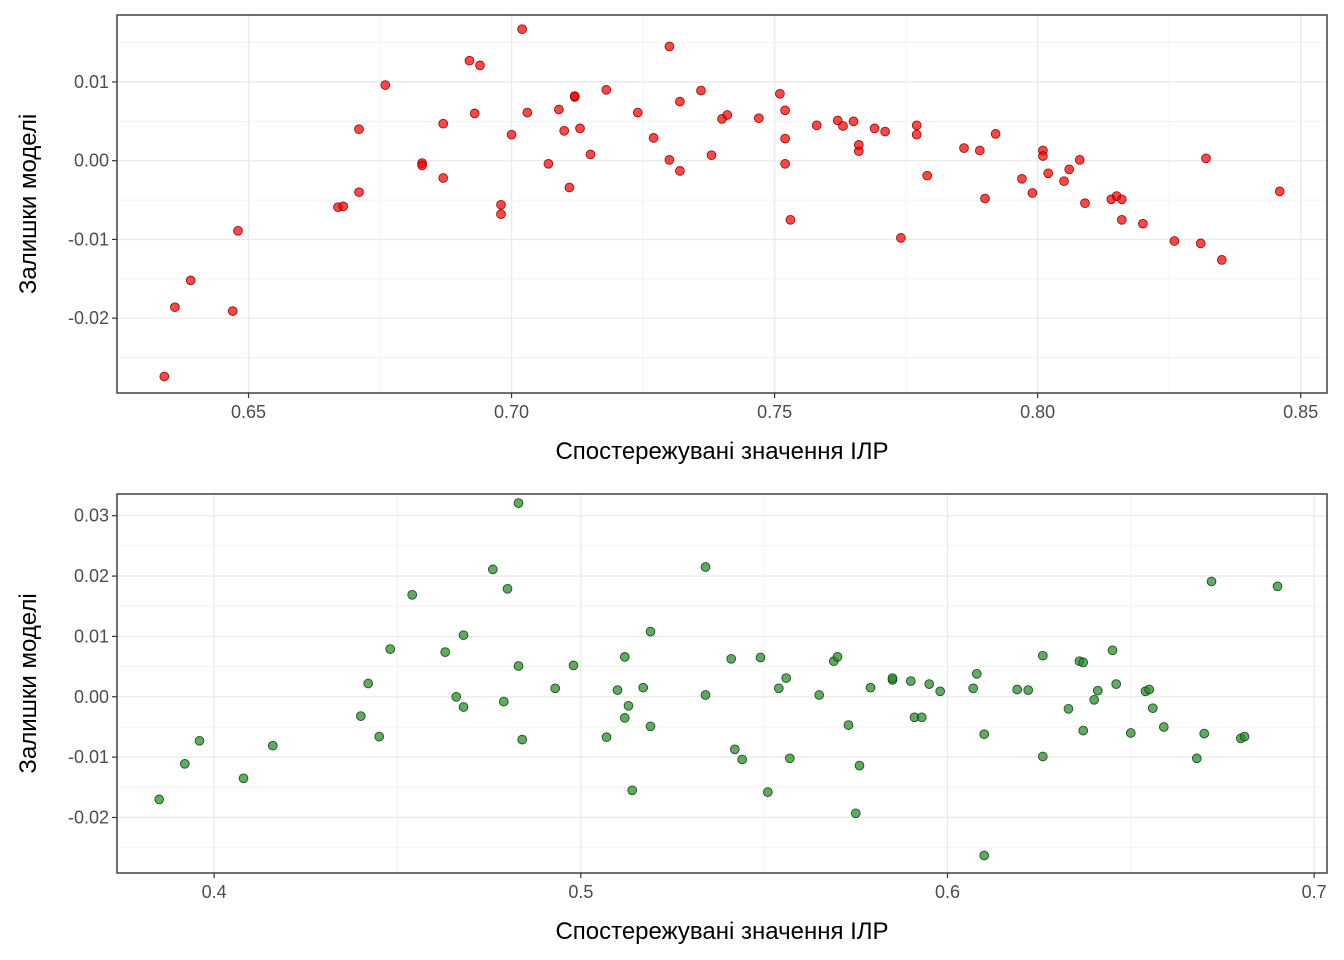 This screenshot has width=1344, height=960. What do you see at coordinates (721, 451) in the screenshot?
I see `top-x-axis-title: Спостережувані значення ІЛР` at bounding box center [721, 451].